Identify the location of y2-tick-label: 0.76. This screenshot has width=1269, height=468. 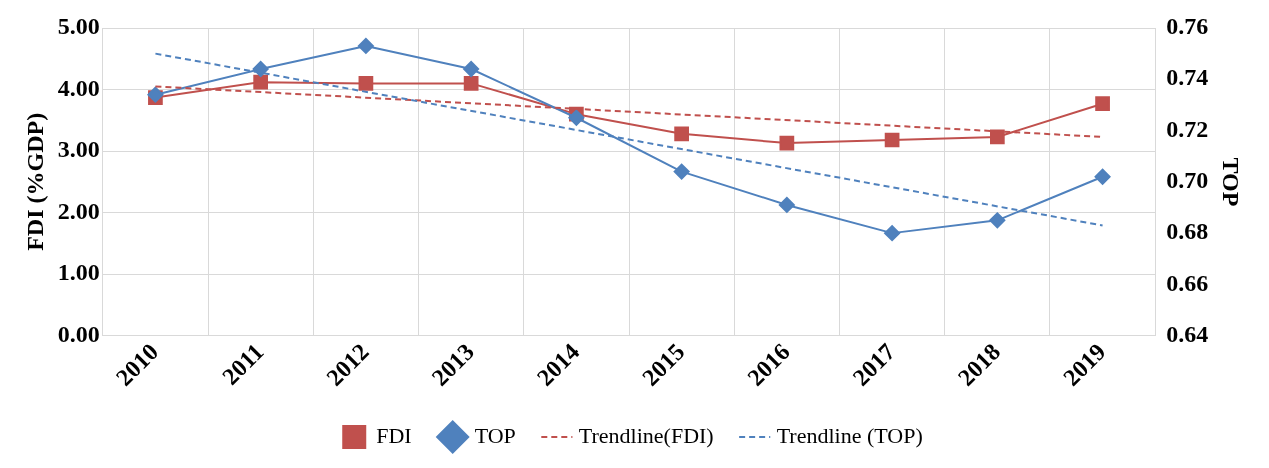
(1187, 26).